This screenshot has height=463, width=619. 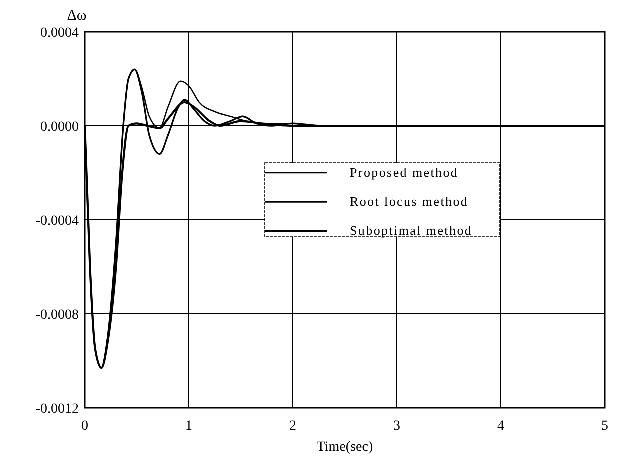 What do you see at coordinates (605, 426) in the screenshot?
I see `x-tick-label: 5` at bounding box center [605, 426].